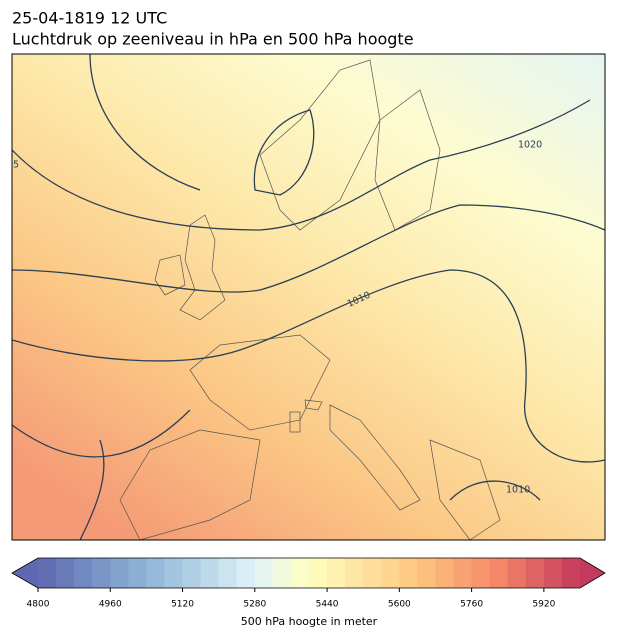 This screenshot has width=618, height=643. I want to click on colorbar-extend-high, so click(592, 573).